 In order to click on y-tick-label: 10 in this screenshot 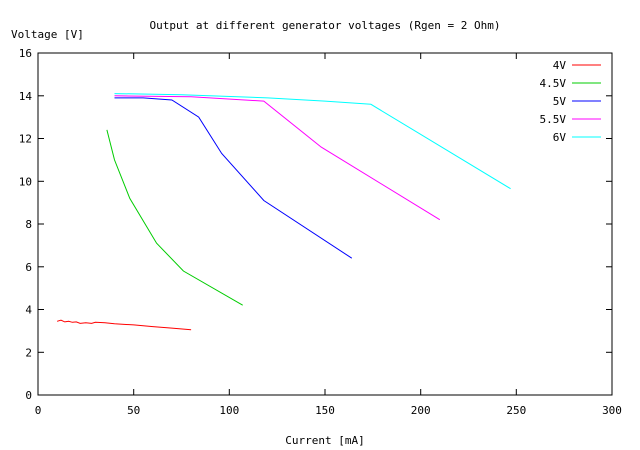, I will do `click(25, 181)`.